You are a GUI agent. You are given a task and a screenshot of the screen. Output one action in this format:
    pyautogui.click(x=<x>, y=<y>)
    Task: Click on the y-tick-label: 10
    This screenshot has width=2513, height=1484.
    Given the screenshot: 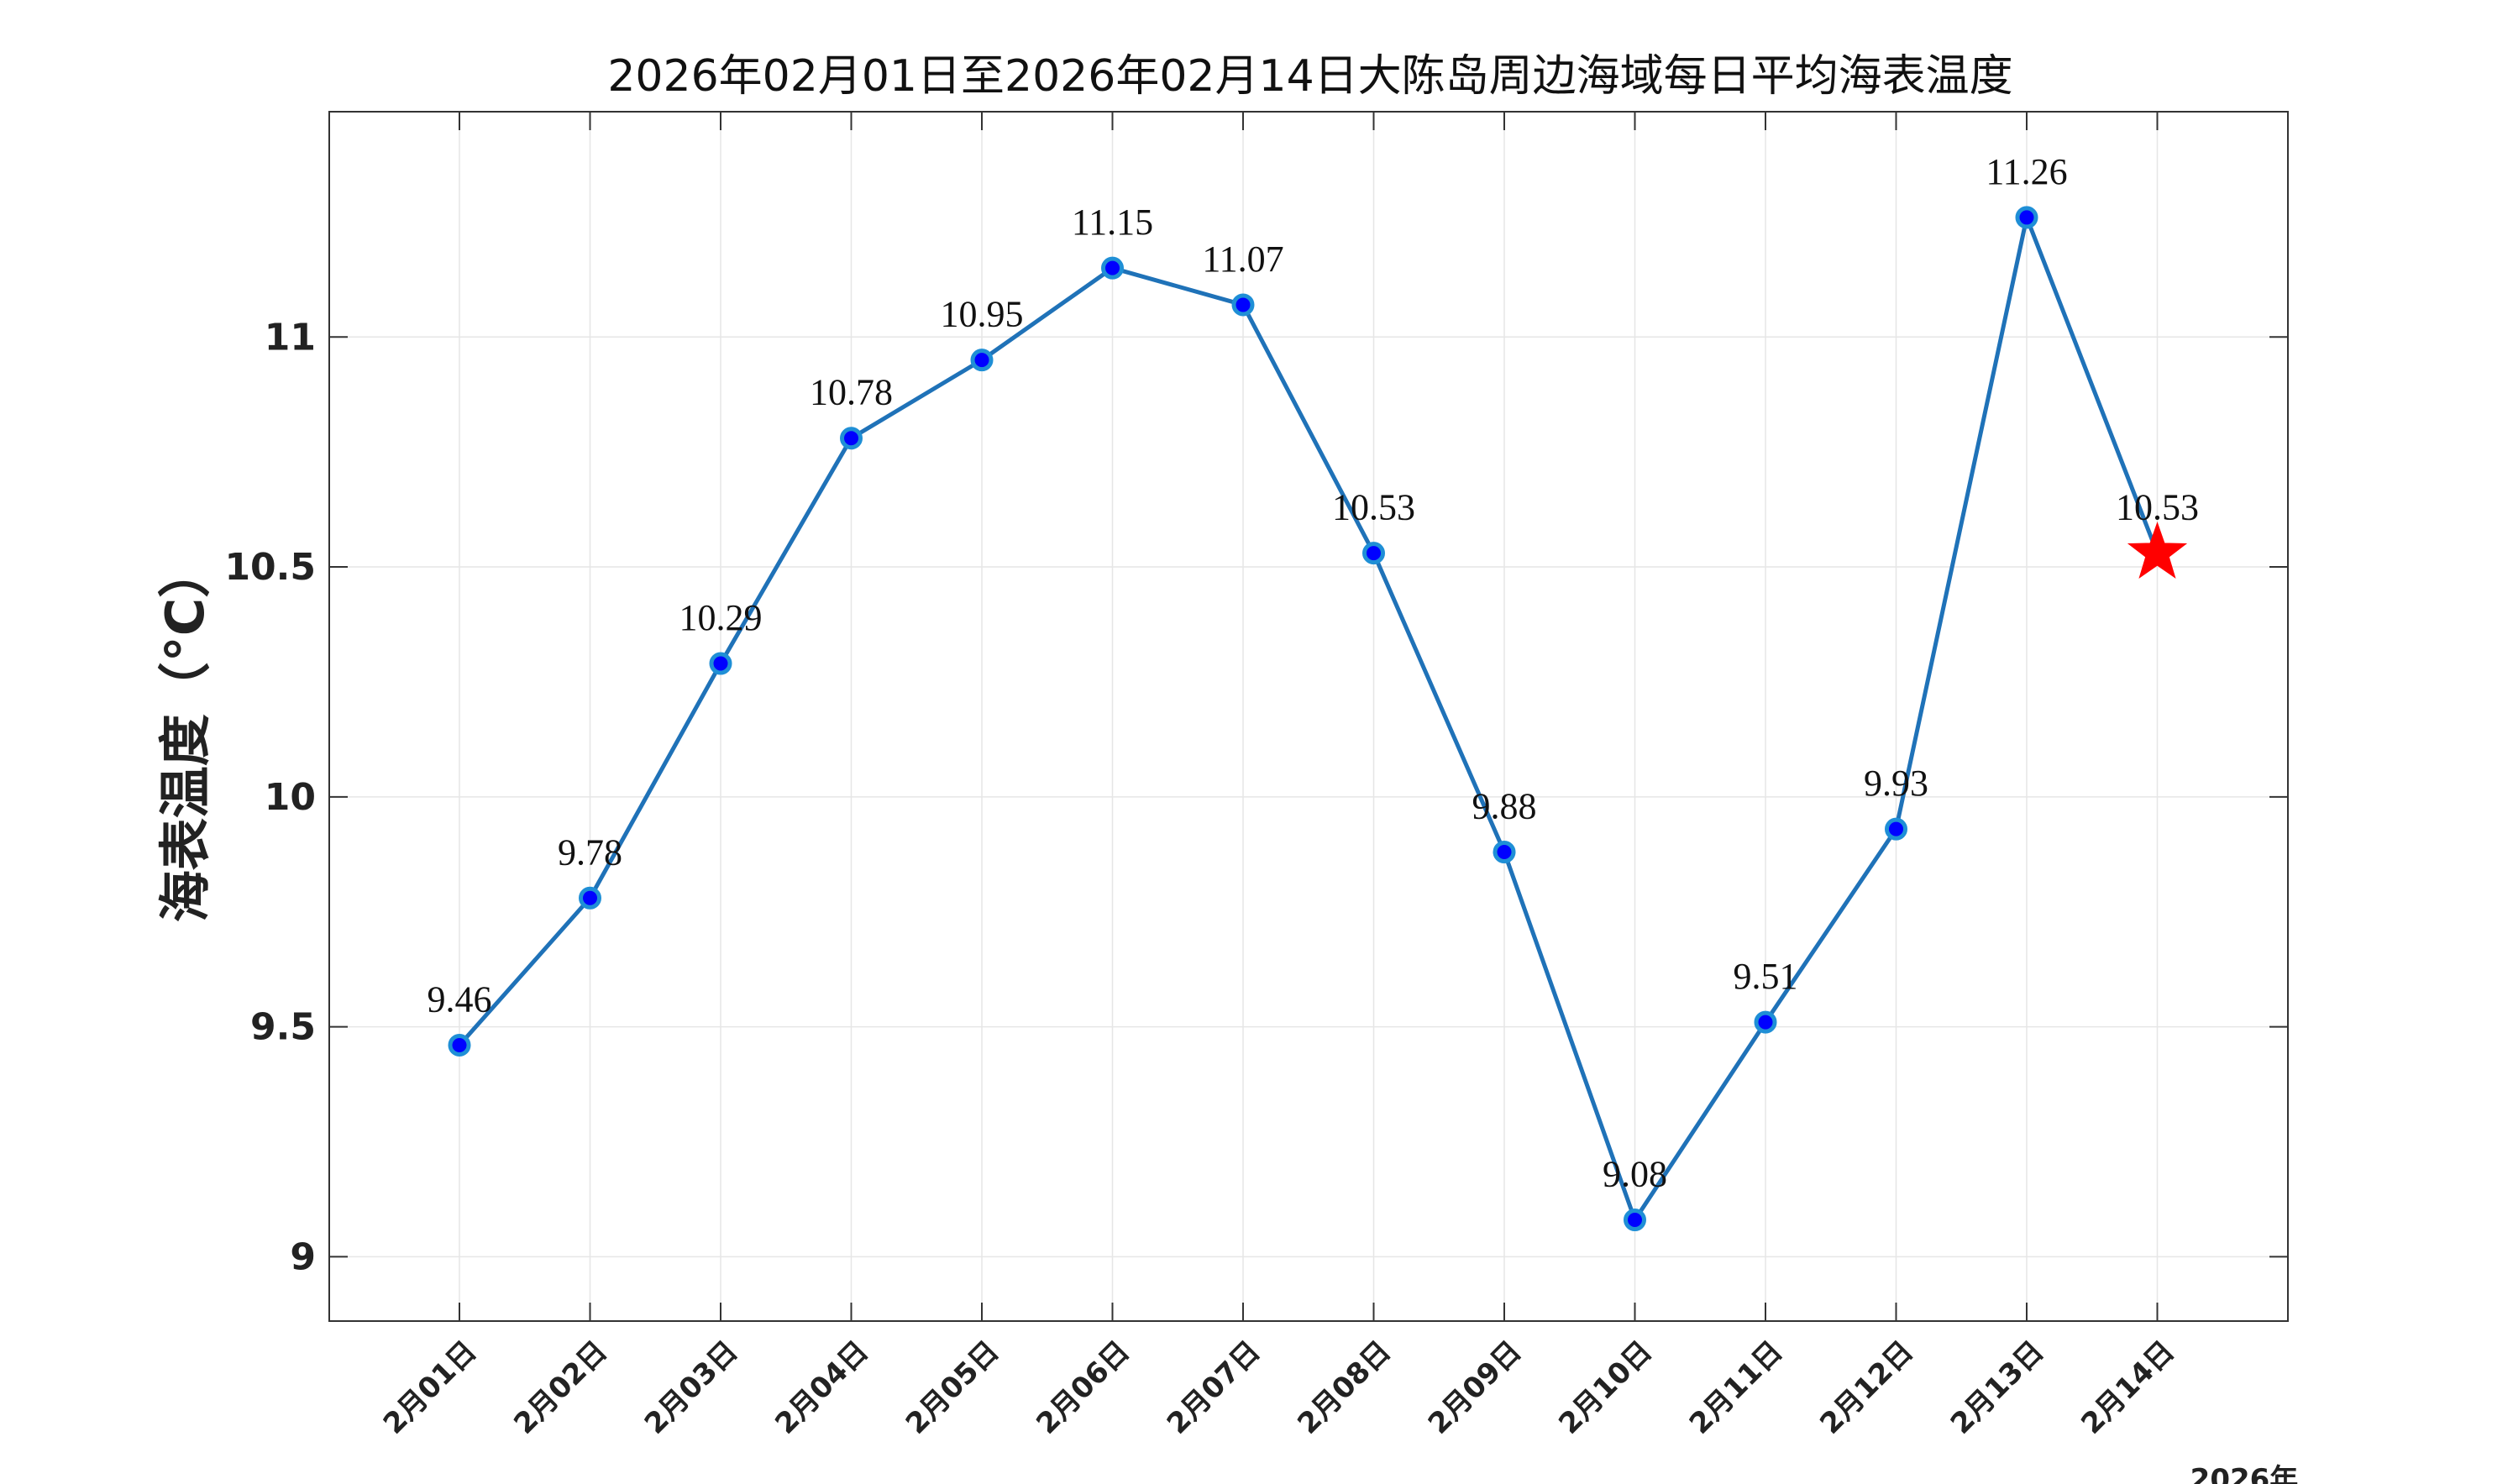 What is the action you would take?
    pyautogui.click(x=290, y=798)
    